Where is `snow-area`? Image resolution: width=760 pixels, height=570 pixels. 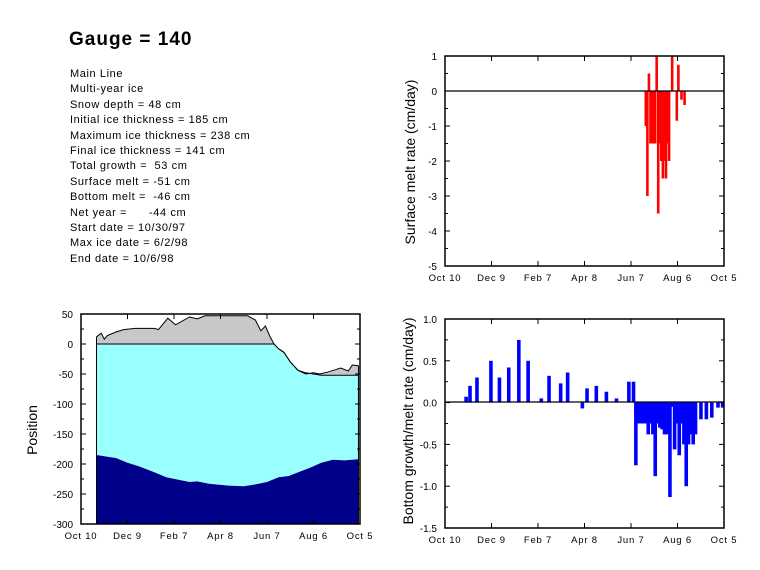 snow-area is located at coordinates (227, 345).